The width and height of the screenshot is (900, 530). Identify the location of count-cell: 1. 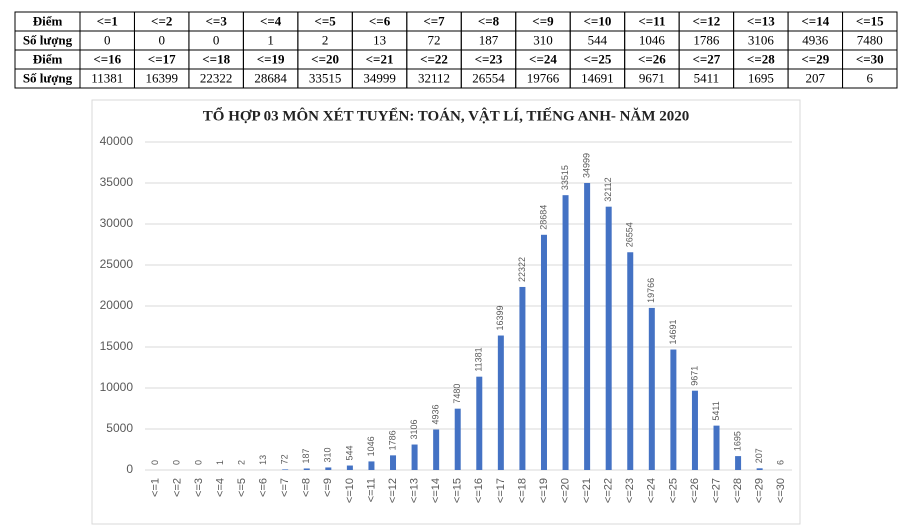
(270, 39).